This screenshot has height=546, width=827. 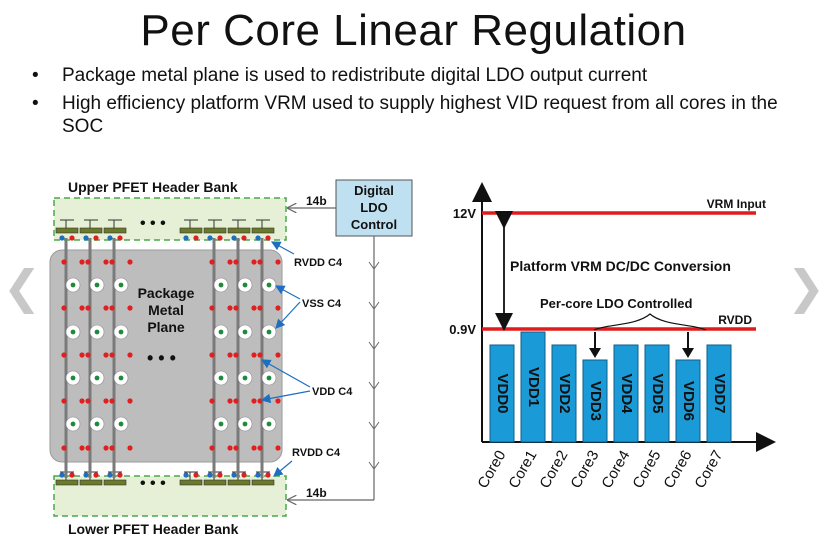 I want to click on c4-bump-array, so click(x=171, y=355).